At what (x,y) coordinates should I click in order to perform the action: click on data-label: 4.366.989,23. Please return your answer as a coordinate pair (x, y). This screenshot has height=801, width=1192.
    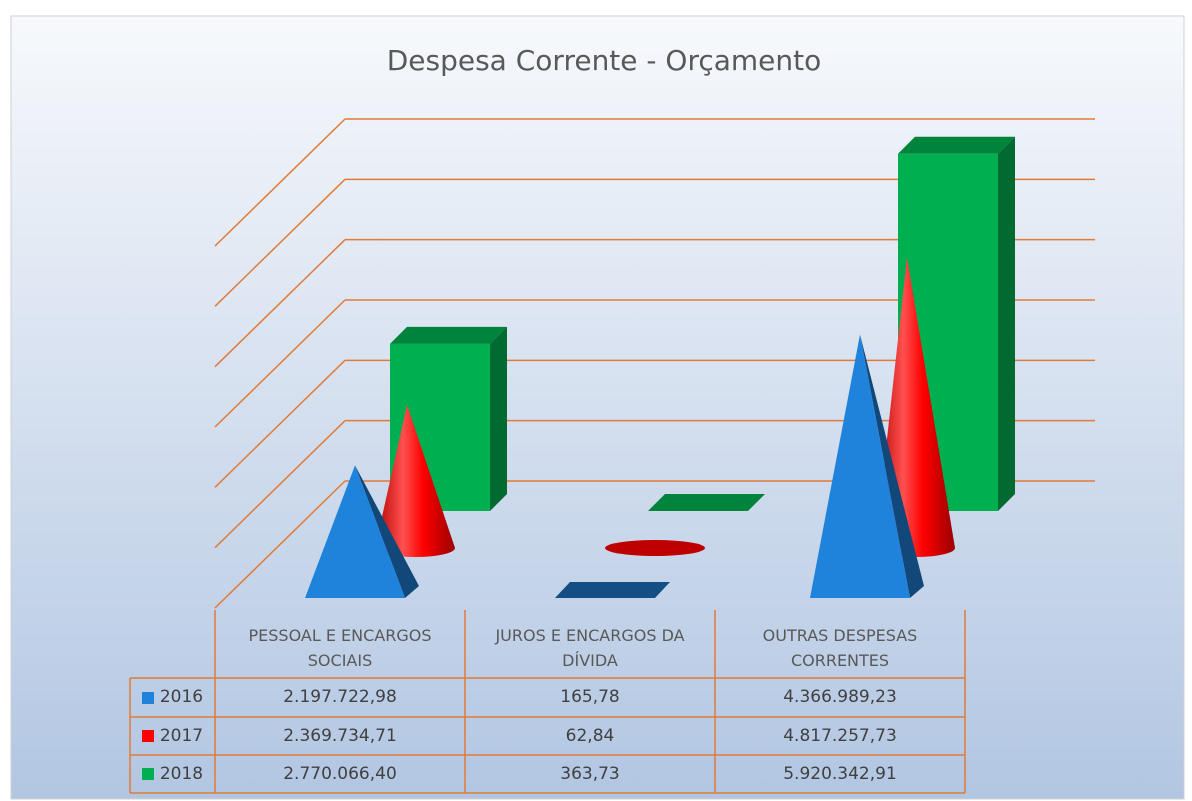
    Looking at the image, I should click on (840, 697).